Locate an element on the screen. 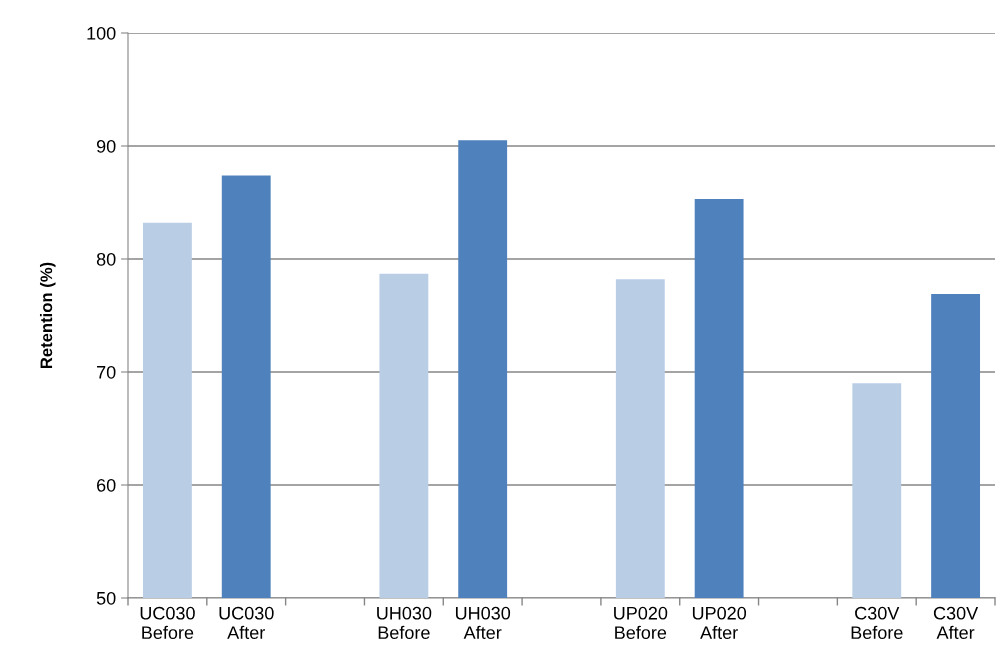 The width and height of the screenshot is (1007, 657). x-tick-label: UC030 After is located at coordinates (246, 623).